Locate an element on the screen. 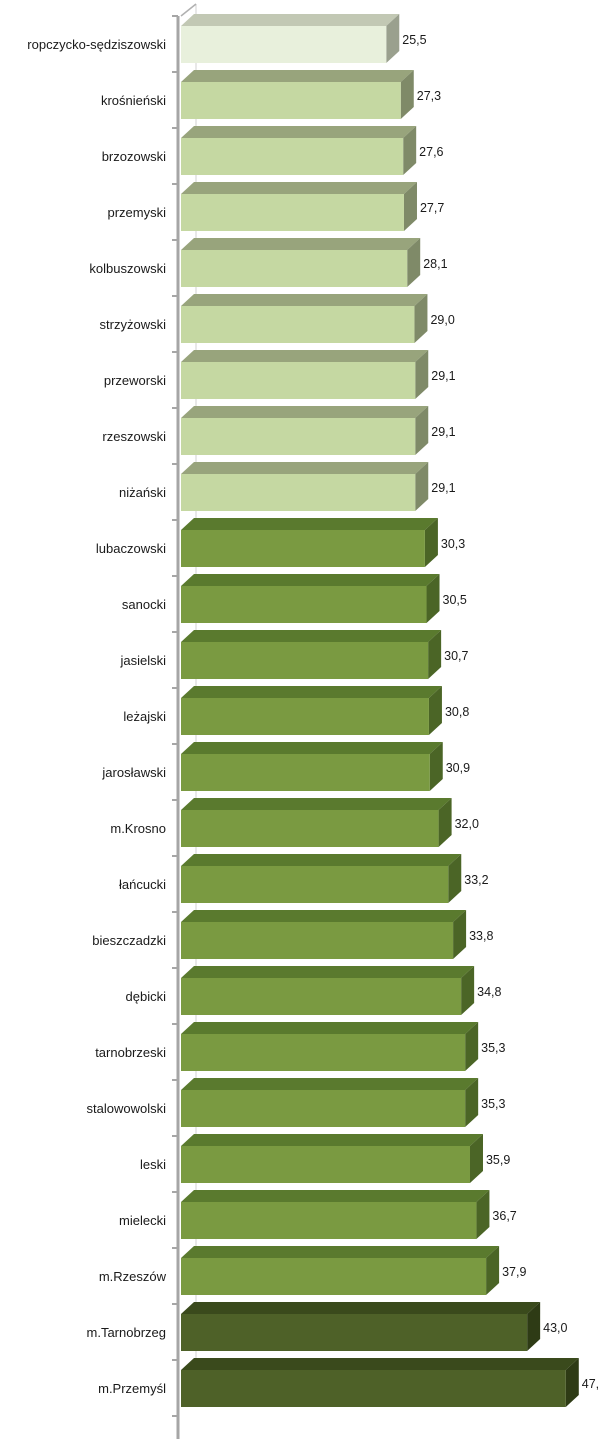 The height and width of the screenshot is (1439, 598). category-label: stalowowolski is located at coordinates (127, 1108).